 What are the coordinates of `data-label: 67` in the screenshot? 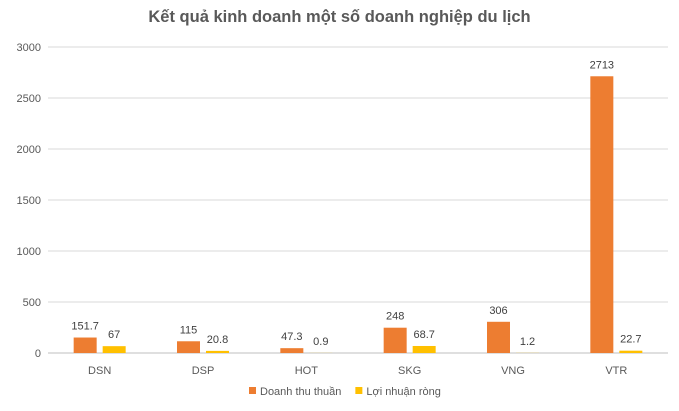 It's located at (114, 335).